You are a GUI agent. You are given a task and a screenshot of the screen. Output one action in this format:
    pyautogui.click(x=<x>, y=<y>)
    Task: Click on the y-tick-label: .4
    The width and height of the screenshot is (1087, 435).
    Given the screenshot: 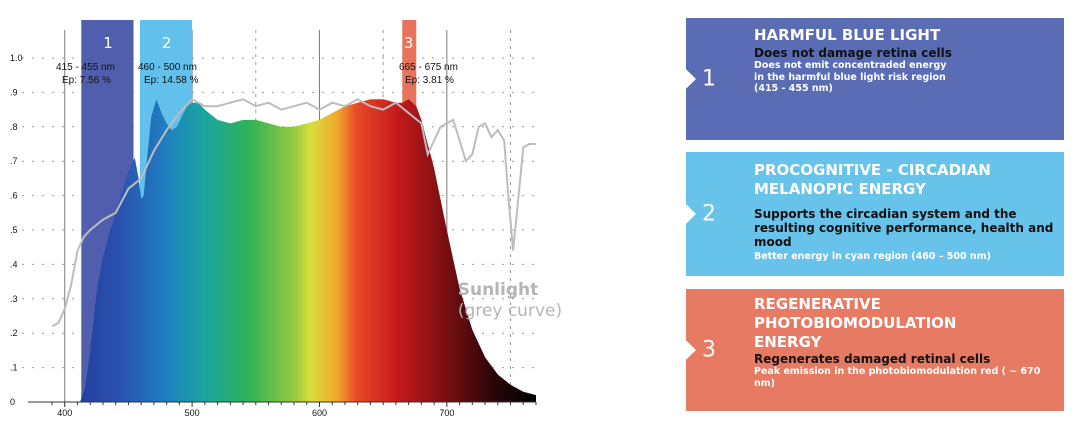 What is the action you would take?
    pyautogui.click(x=14, y=264)
    